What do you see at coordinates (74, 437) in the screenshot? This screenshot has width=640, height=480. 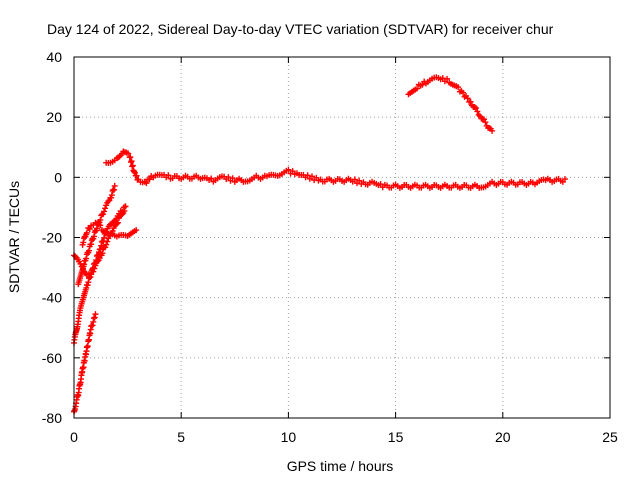 I see `x-tick-label: 0` at bounding box center [74, 437].